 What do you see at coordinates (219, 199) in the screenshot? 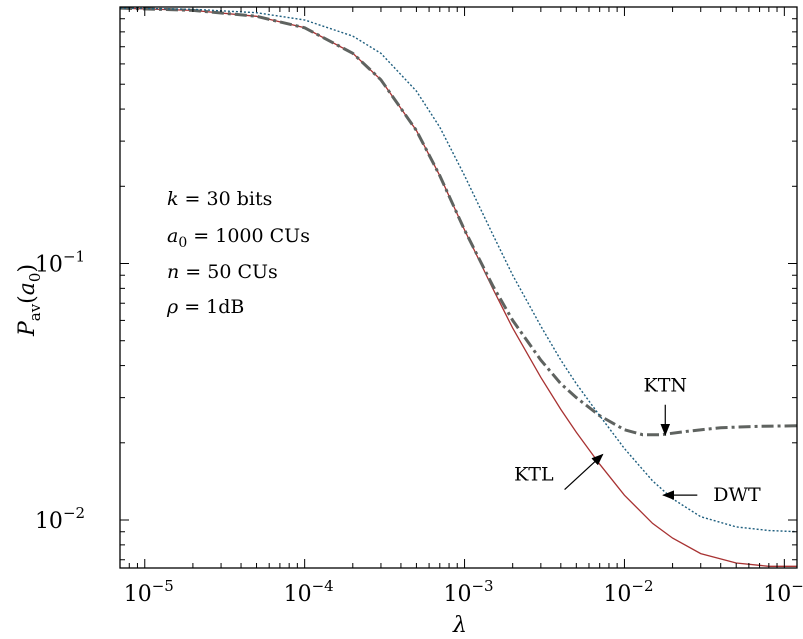
I see `parameter-line: k = 30 bits` at bounding box center [219, 199].